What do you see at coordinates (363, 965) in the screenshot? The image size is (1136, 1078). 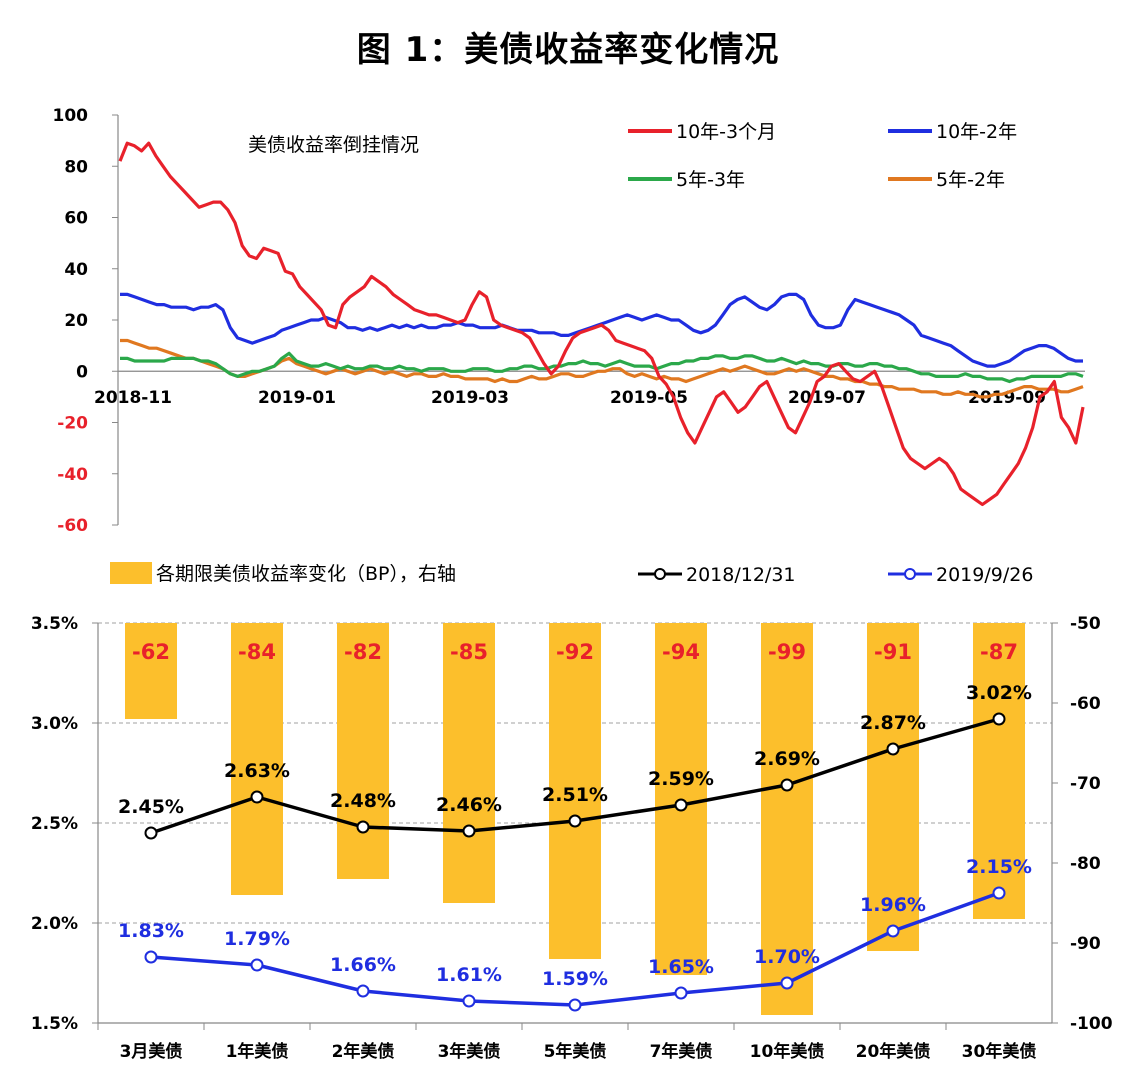 I see `data-label: 1.66%` at bounding box center [363, 965].